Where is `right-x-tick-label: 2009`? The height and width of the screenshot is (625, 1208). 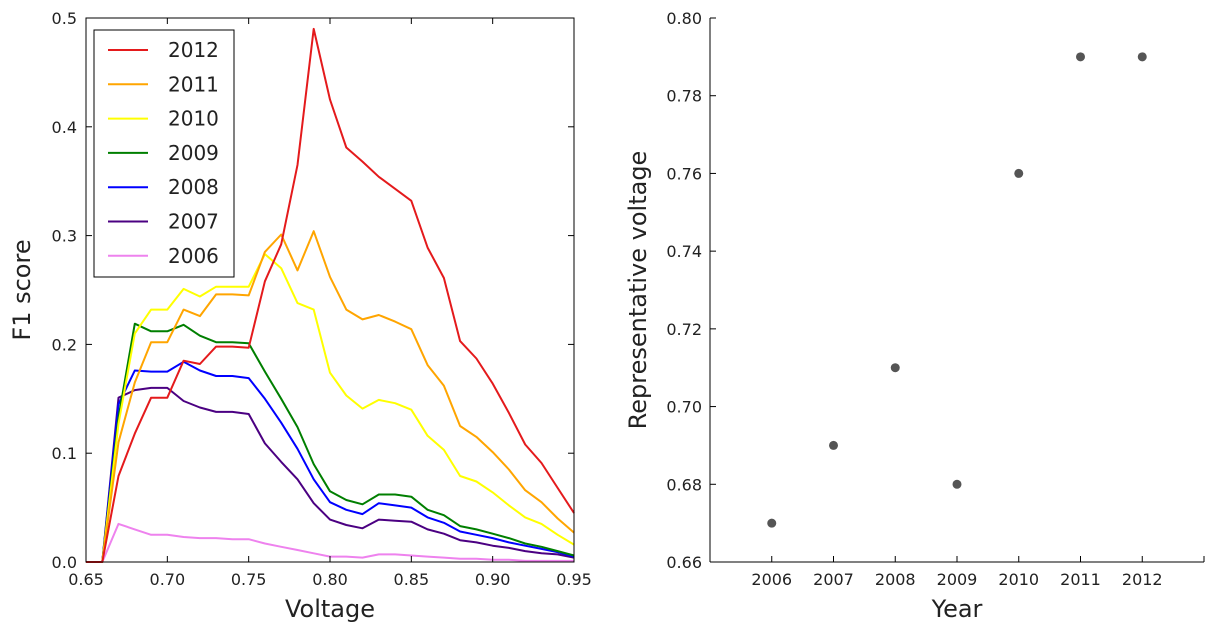
right-x-tick-label: 2009 is located at coordinates (957, 579).